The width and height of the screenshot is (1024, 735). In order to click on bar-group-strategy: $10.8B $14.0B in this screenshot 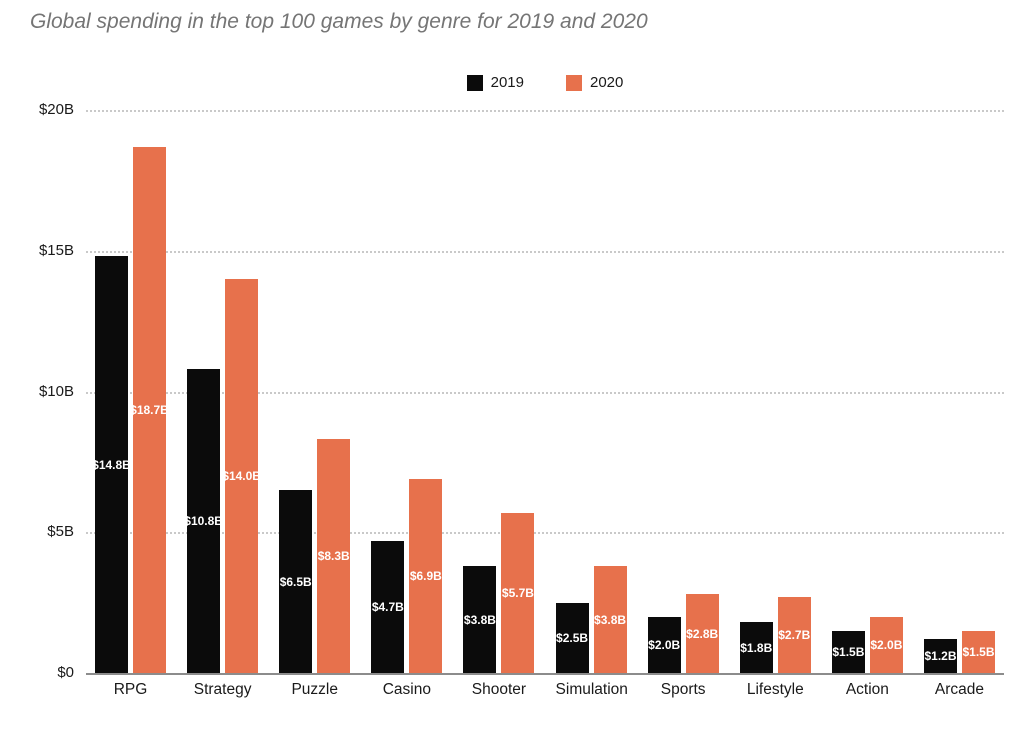, I will do `click(222, 475)`.